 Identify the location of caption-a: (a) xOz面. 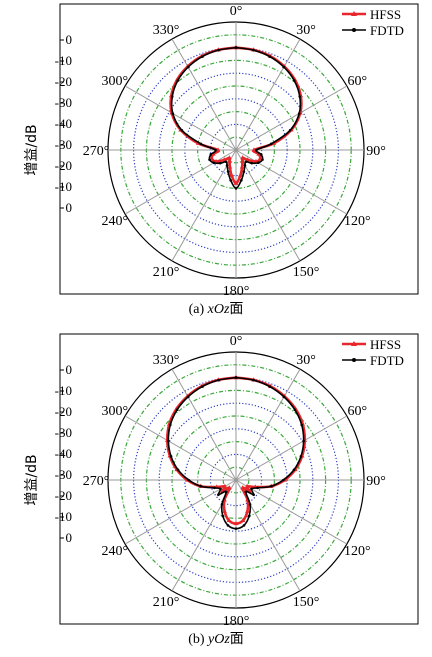
(216, 309).